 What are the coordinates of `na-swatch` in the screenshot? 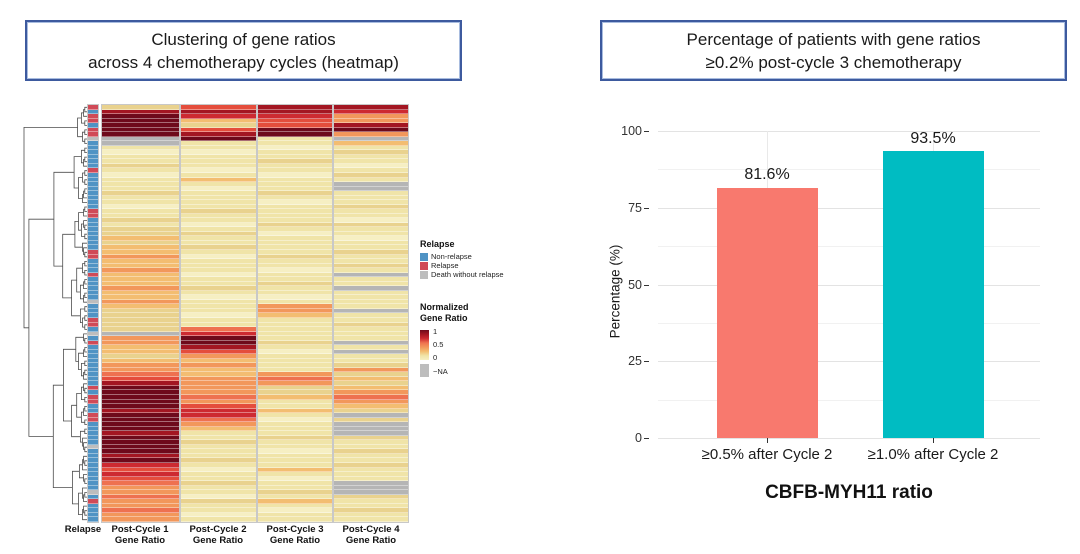 It's located at (424, 370).